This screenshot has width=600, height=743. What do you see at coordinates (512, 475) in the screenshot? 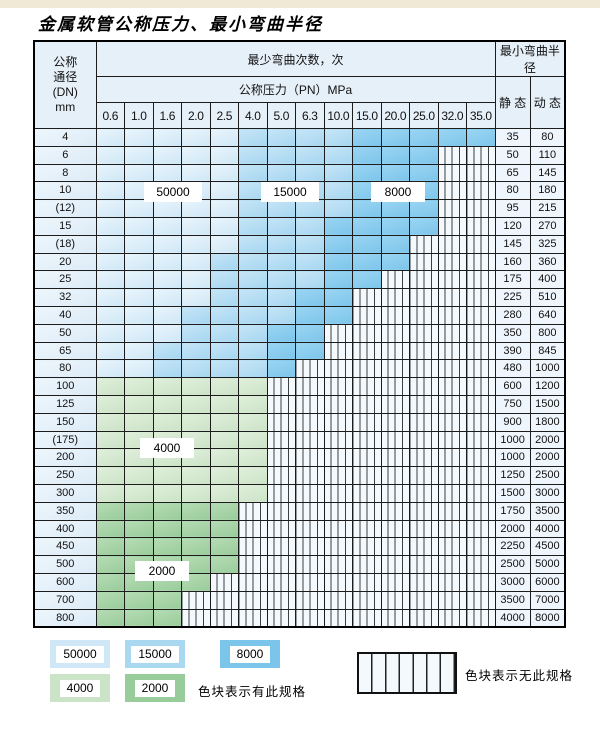
I see `static-radius-cell: 1250` at bounding box center [512, 475].